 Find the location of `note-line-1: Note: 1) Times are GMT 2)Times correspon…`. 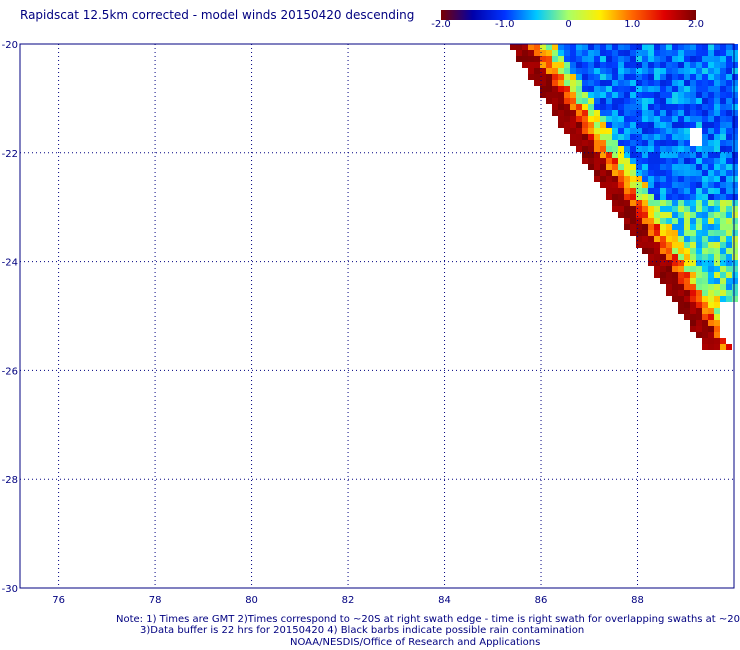

note-line-1: Note: 1) Times are GMT 2)Times correspon… is located at coordinates (428, 619).